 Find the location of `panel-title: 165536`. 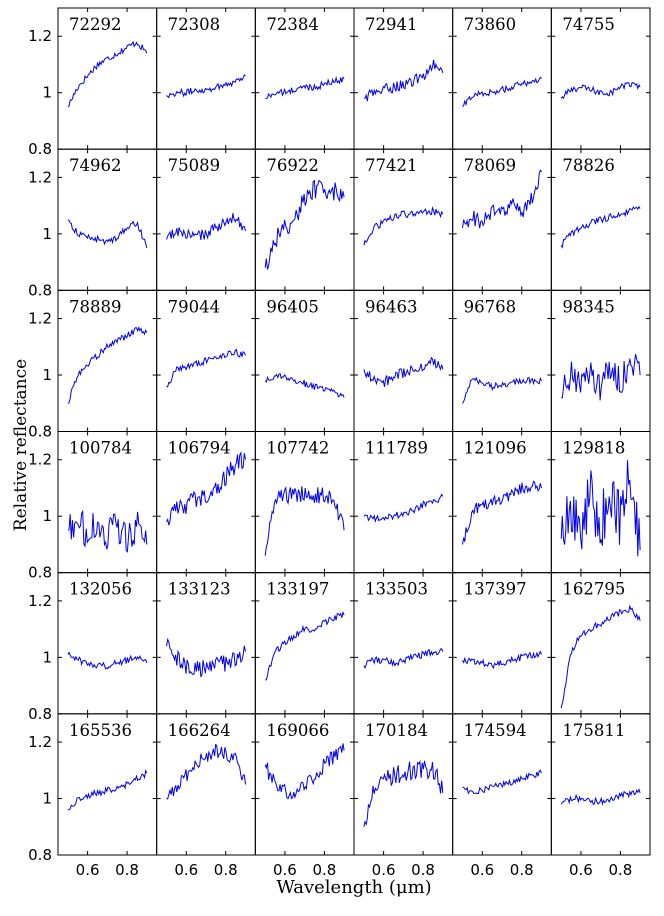

panel-title: 165536 is located at coordinates (100, 730).